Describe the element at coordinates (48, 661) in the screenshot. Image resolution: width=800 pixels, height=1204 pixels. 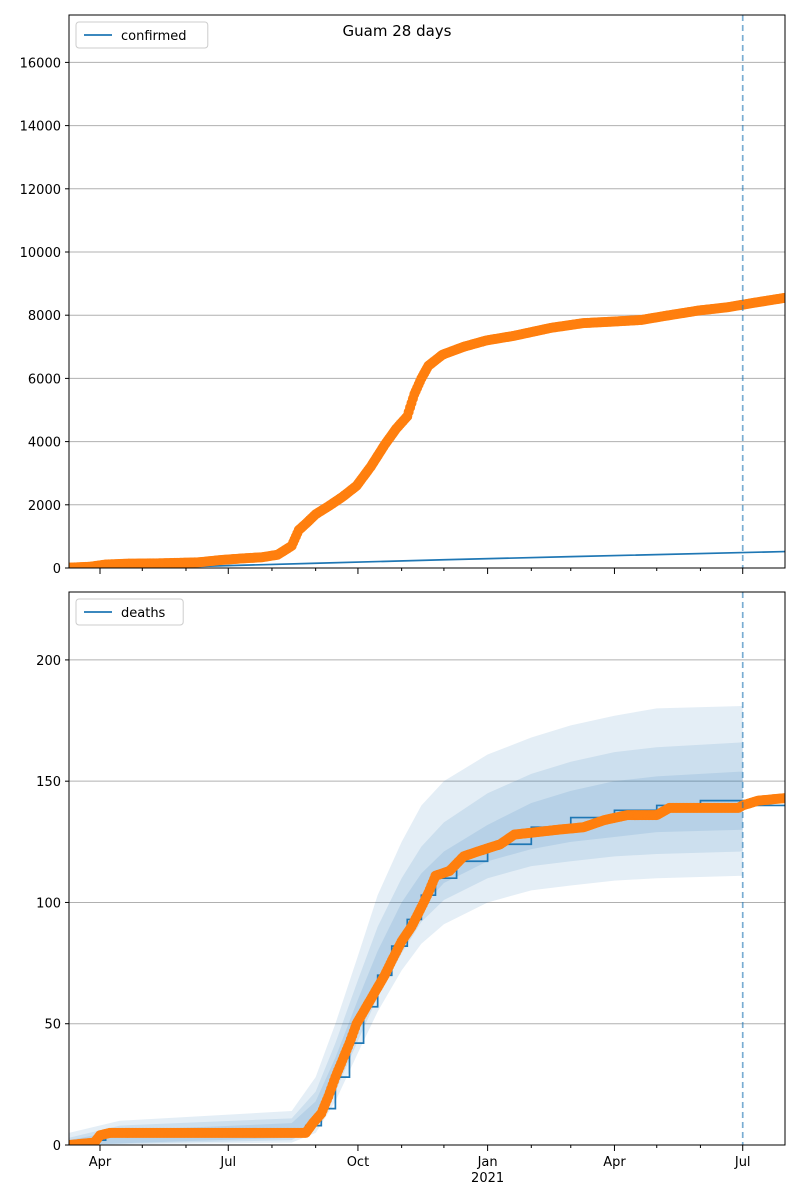
I see `y-tick-label: 200` at that location.